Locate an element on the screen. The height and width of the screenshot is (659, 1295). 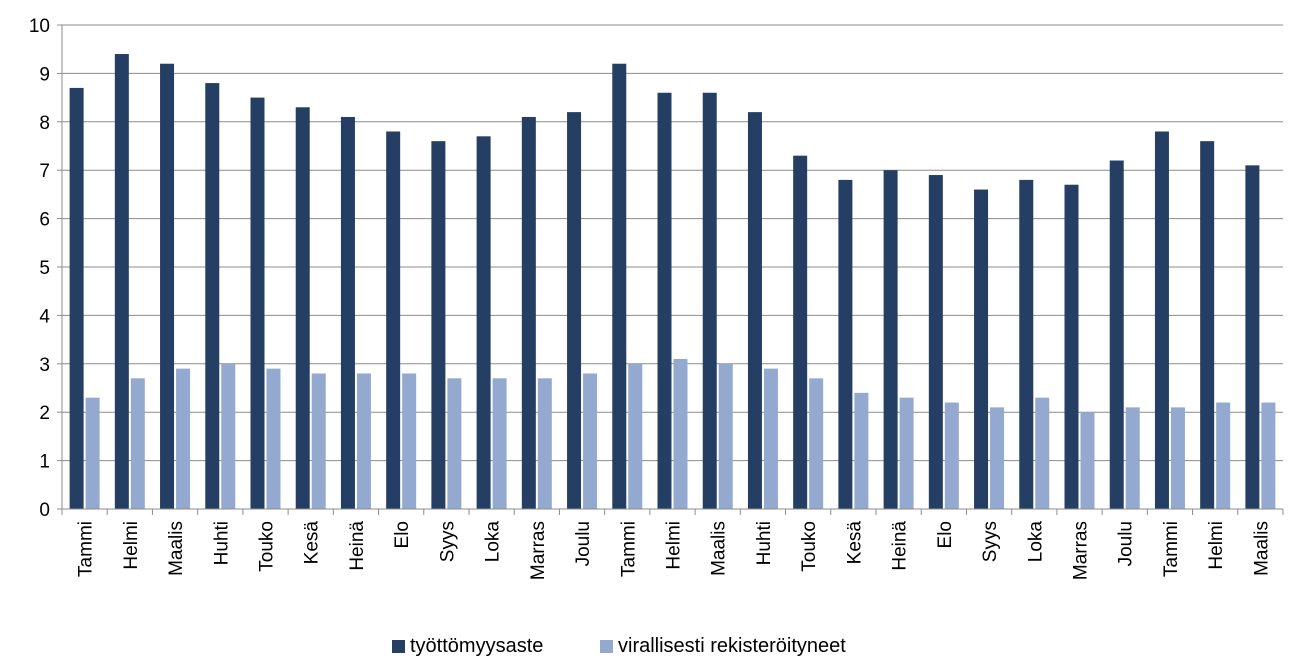
y-tick-label: 1 is located at coordinates (44, 462).